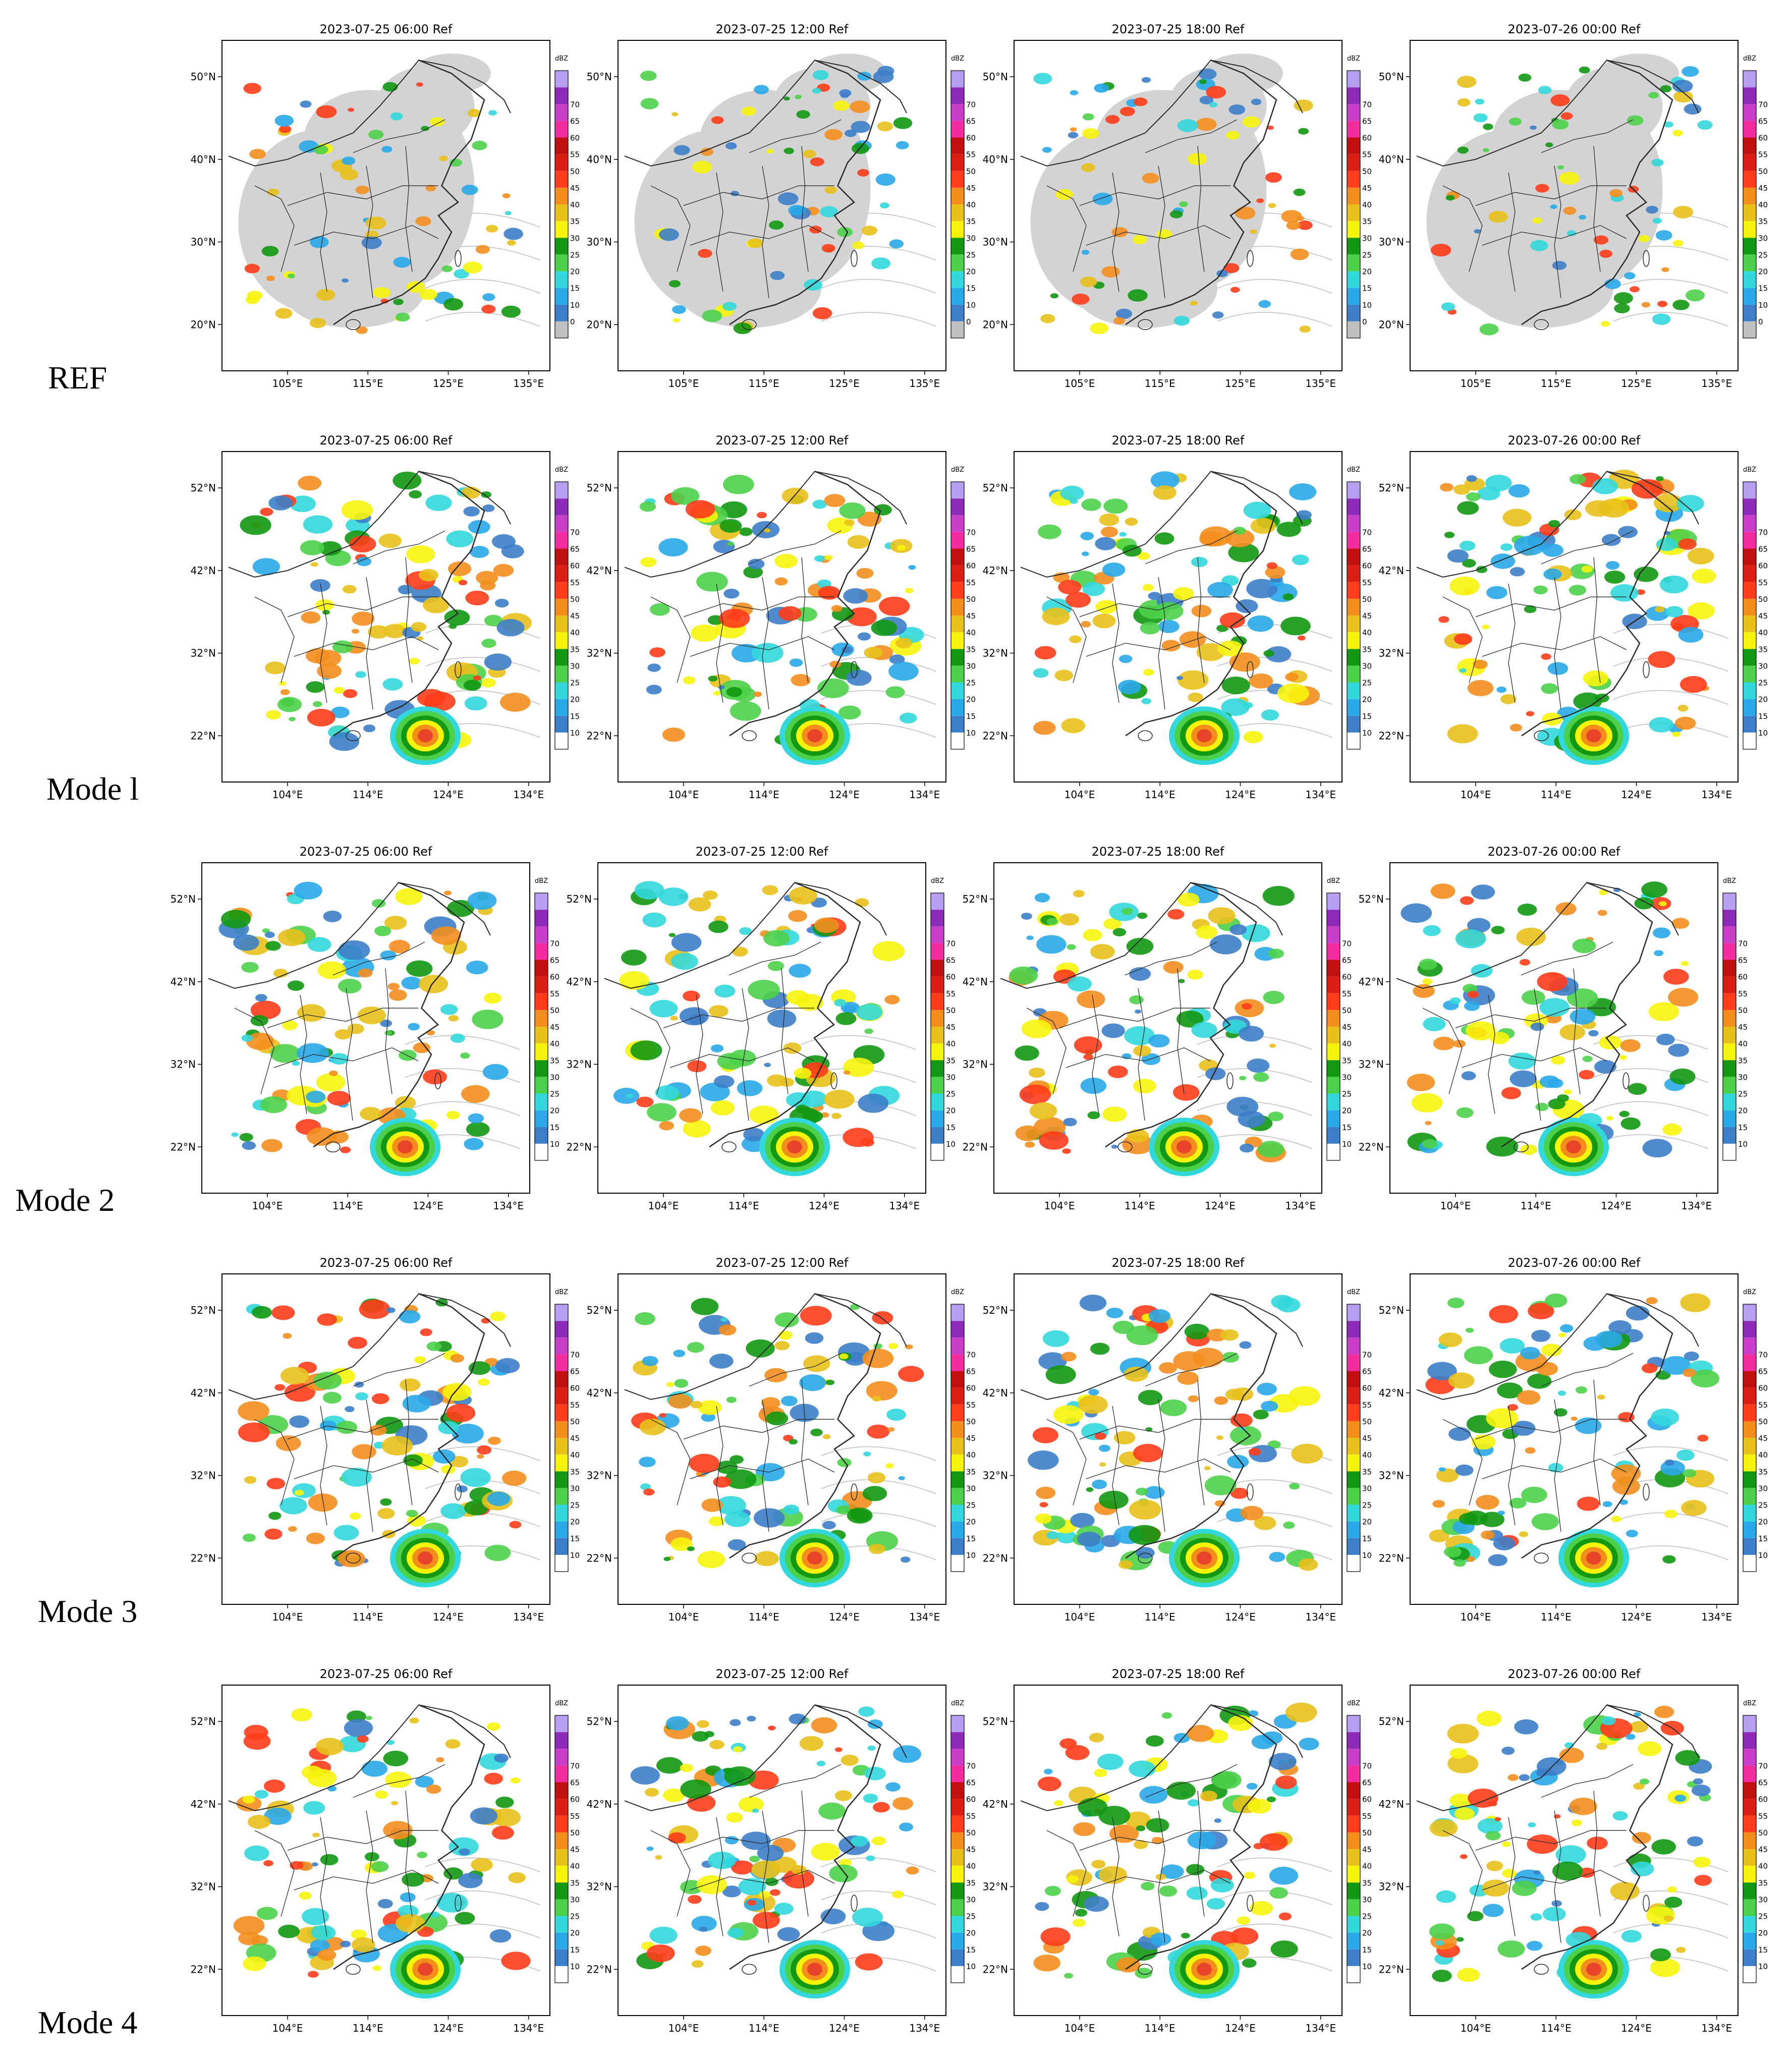  What do you see at coordinates (1367, 1765) in the screenshot?
I see `colorbar-tick-label: 70` at bounding box center [1367, 1765].